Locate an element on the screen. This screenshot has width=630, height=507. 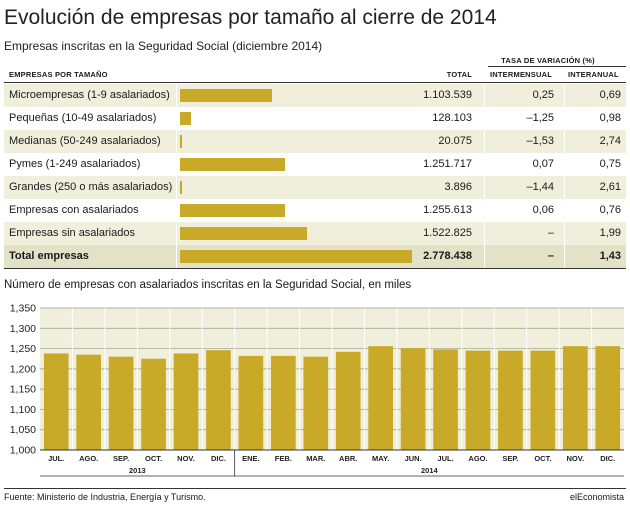
x-tick-label: FEB. is located at coordinates (283, 458).